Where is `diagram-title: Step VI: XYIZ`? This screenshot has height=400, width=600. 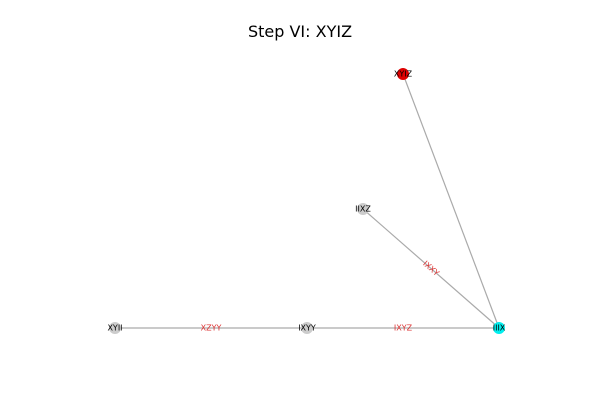 diagram-title: Step VI: XYIZ is located at coordinates (300, 31).